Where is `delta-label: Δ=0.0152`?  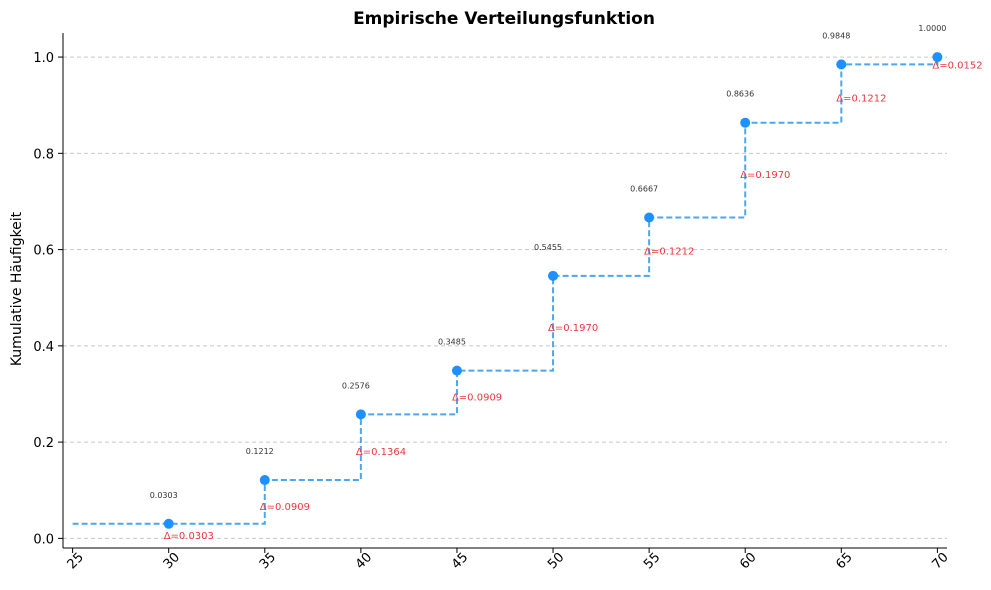
delta-label: Δ=0.0152 is located at coordinates (957, 66).